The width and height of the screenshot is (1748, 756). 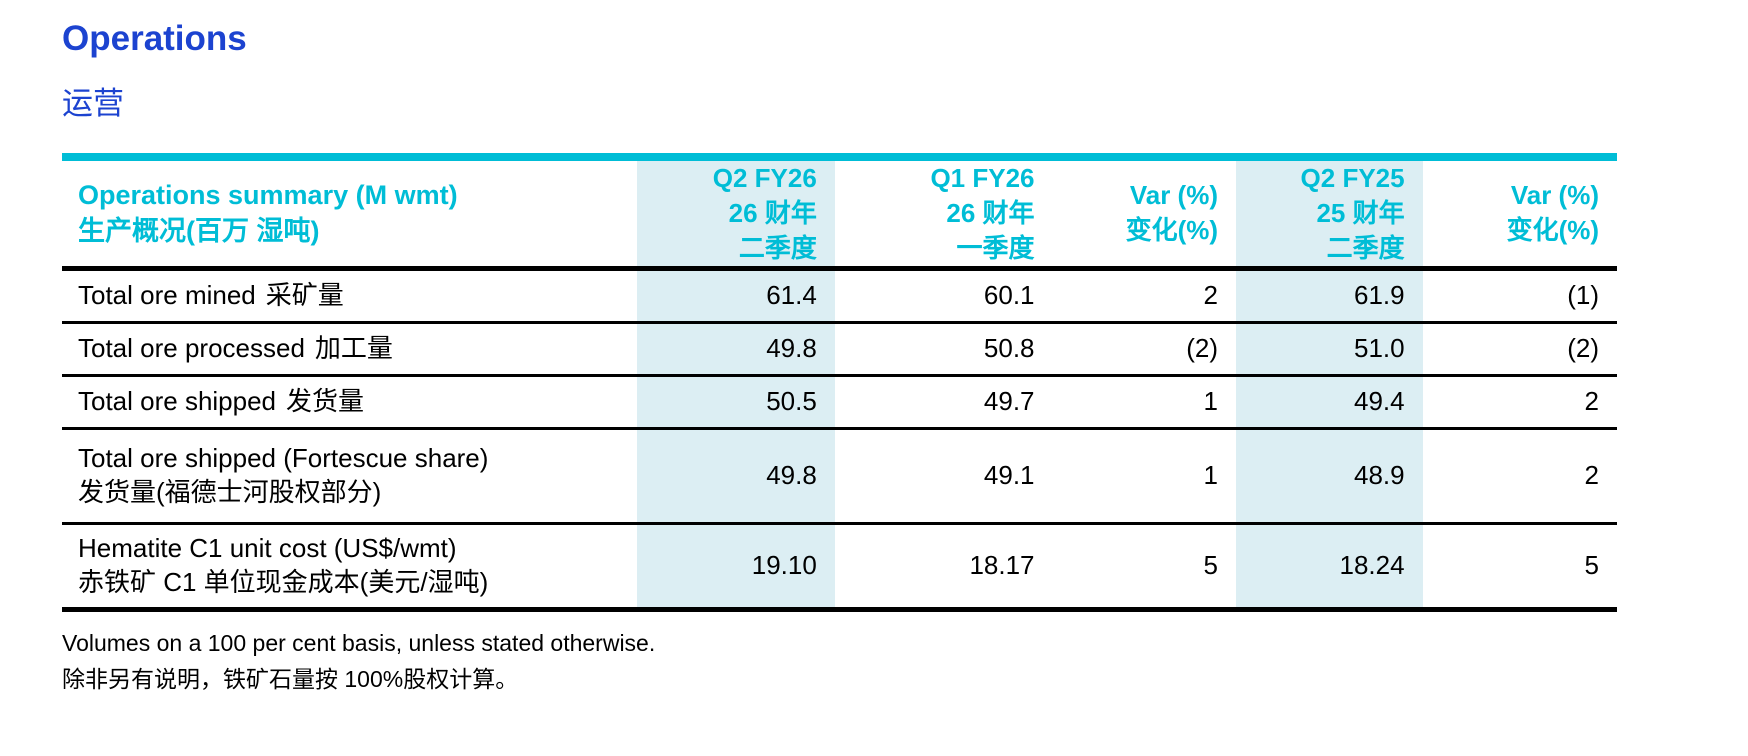 I want to click on cell-value: 61.4, so click(x=736, y=296).